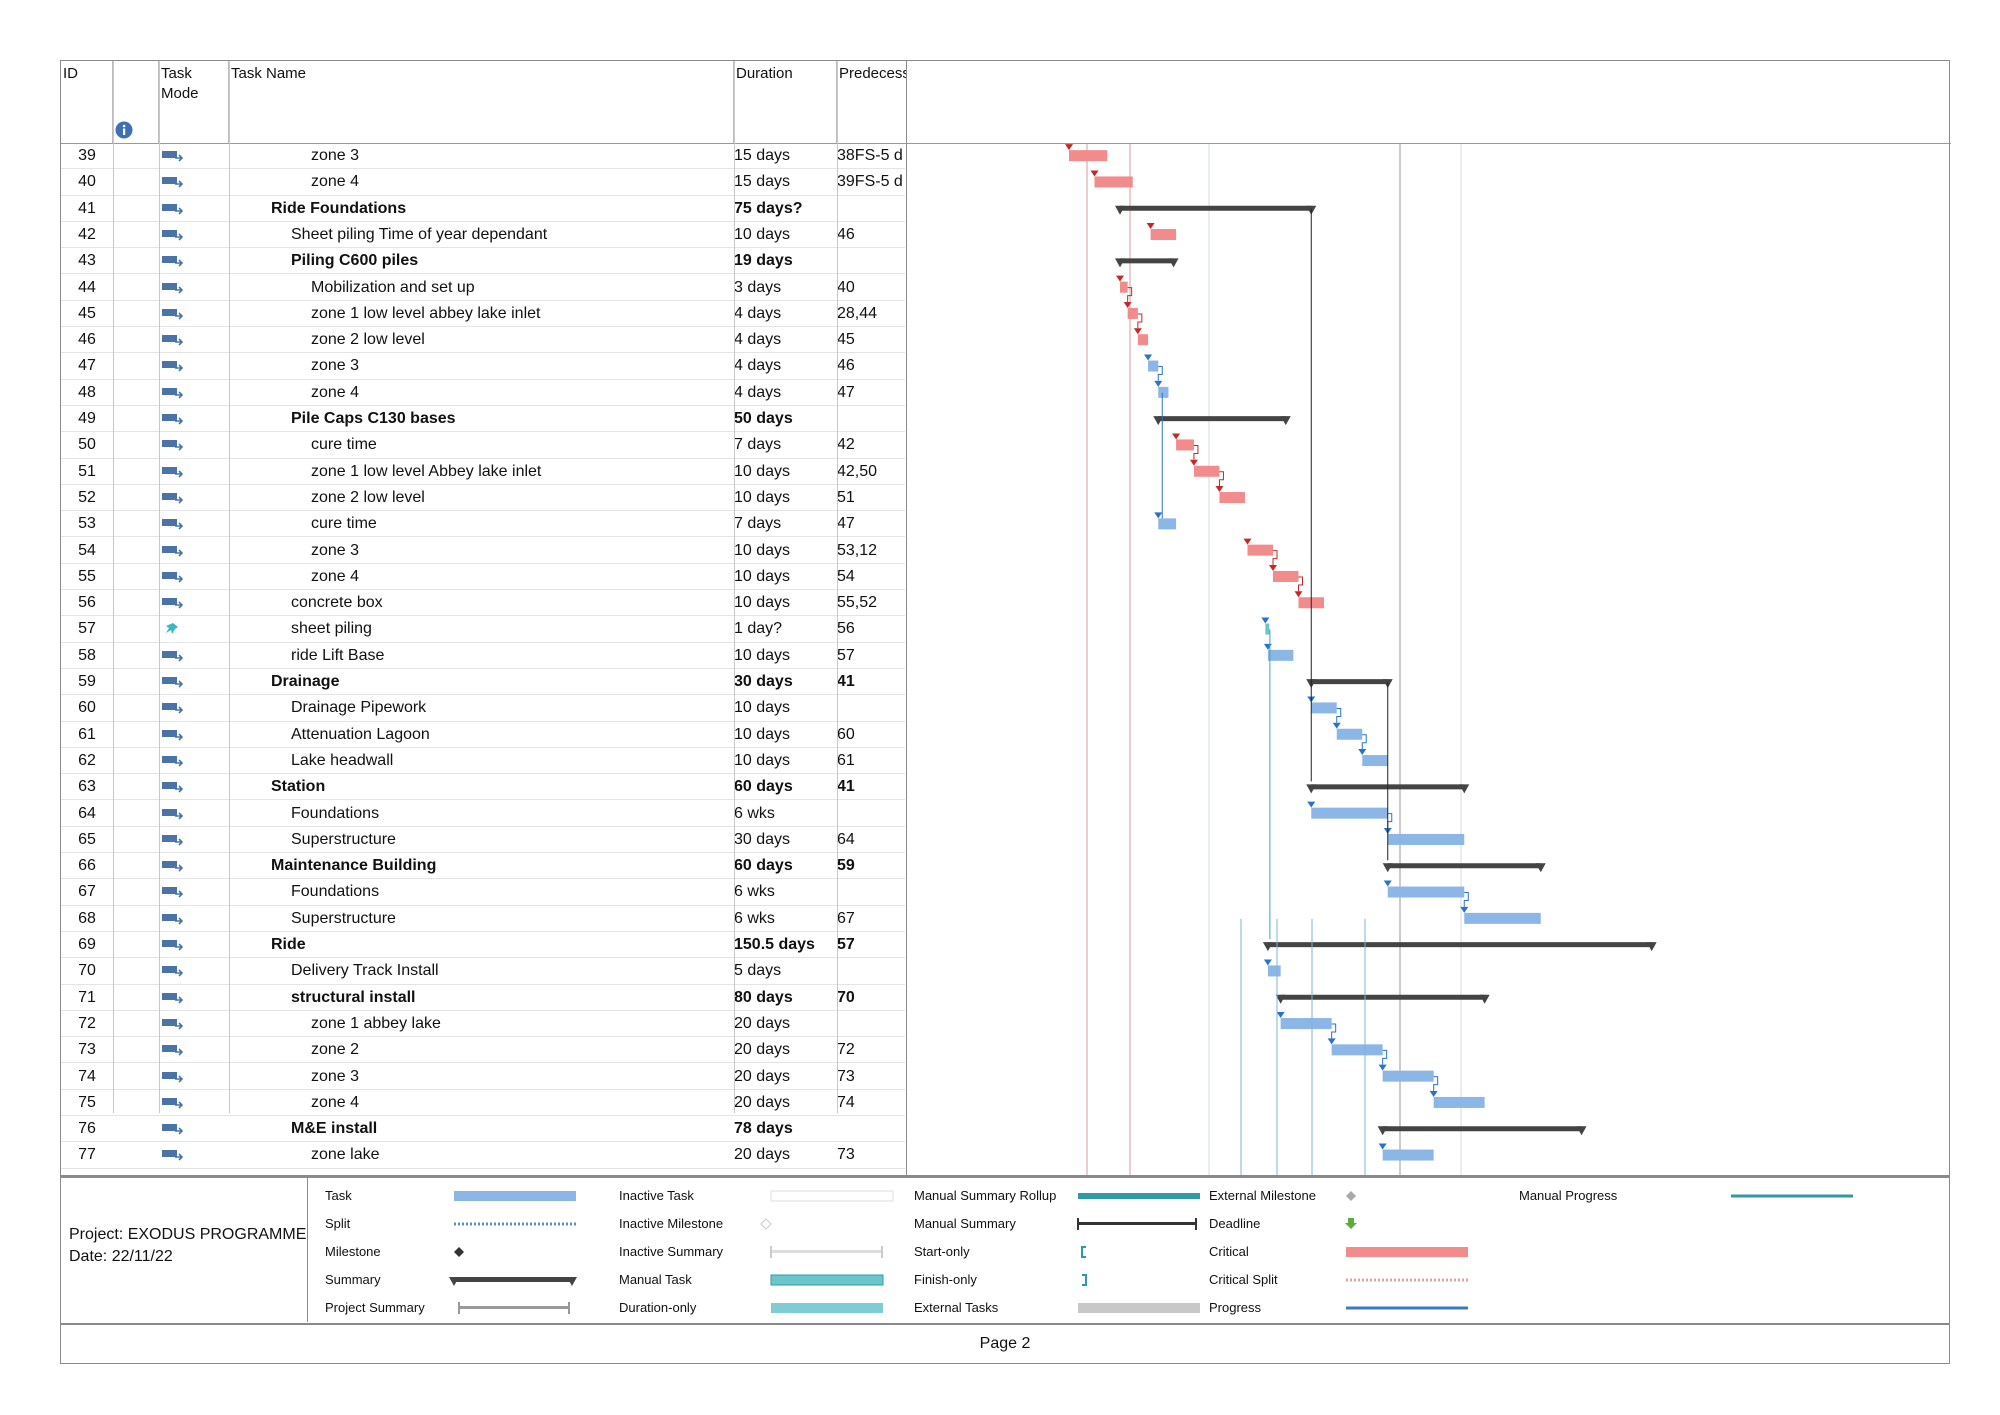 The image size is (2000, 1415). I want to click on task-duration: 30 days, so click(763, 681).